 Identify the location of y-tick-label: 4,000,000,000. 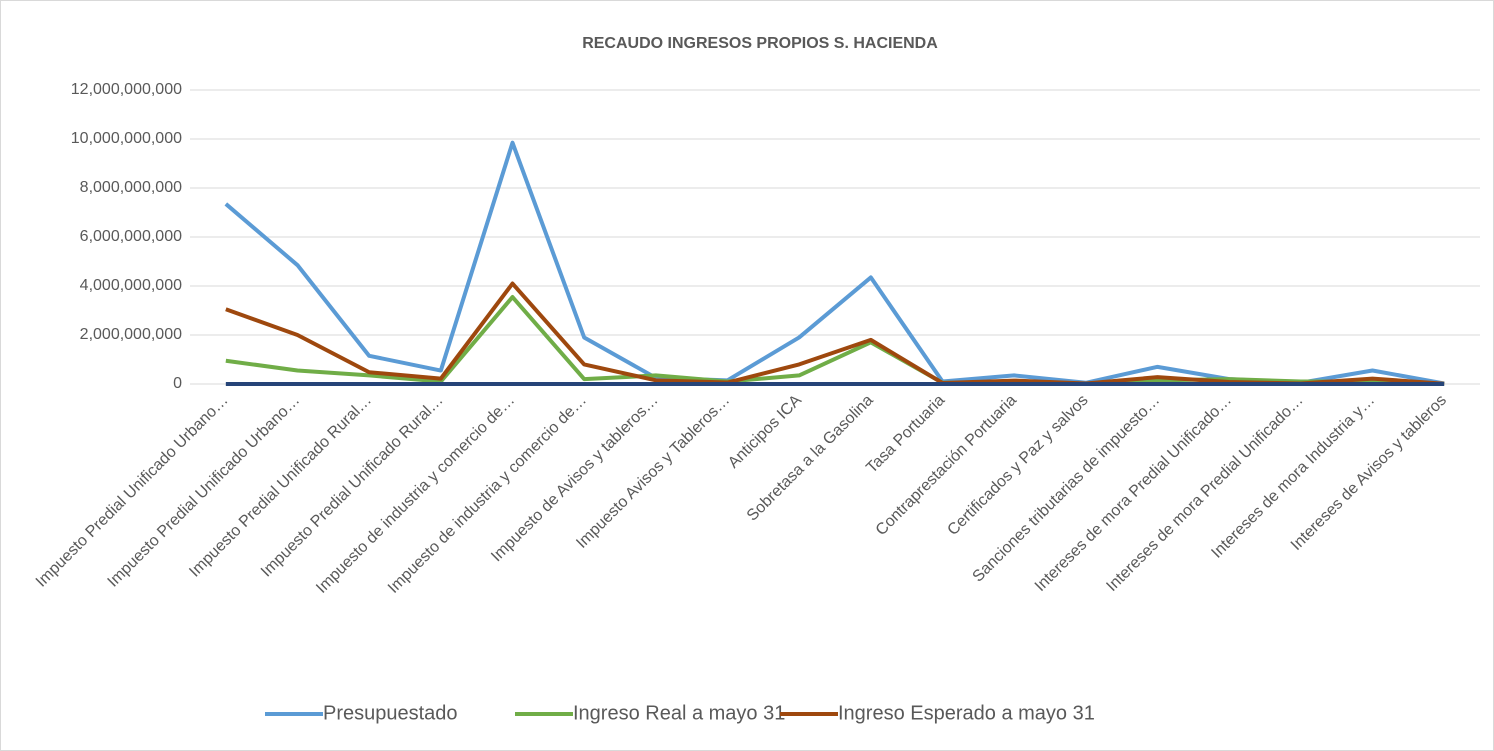
(131, 285).